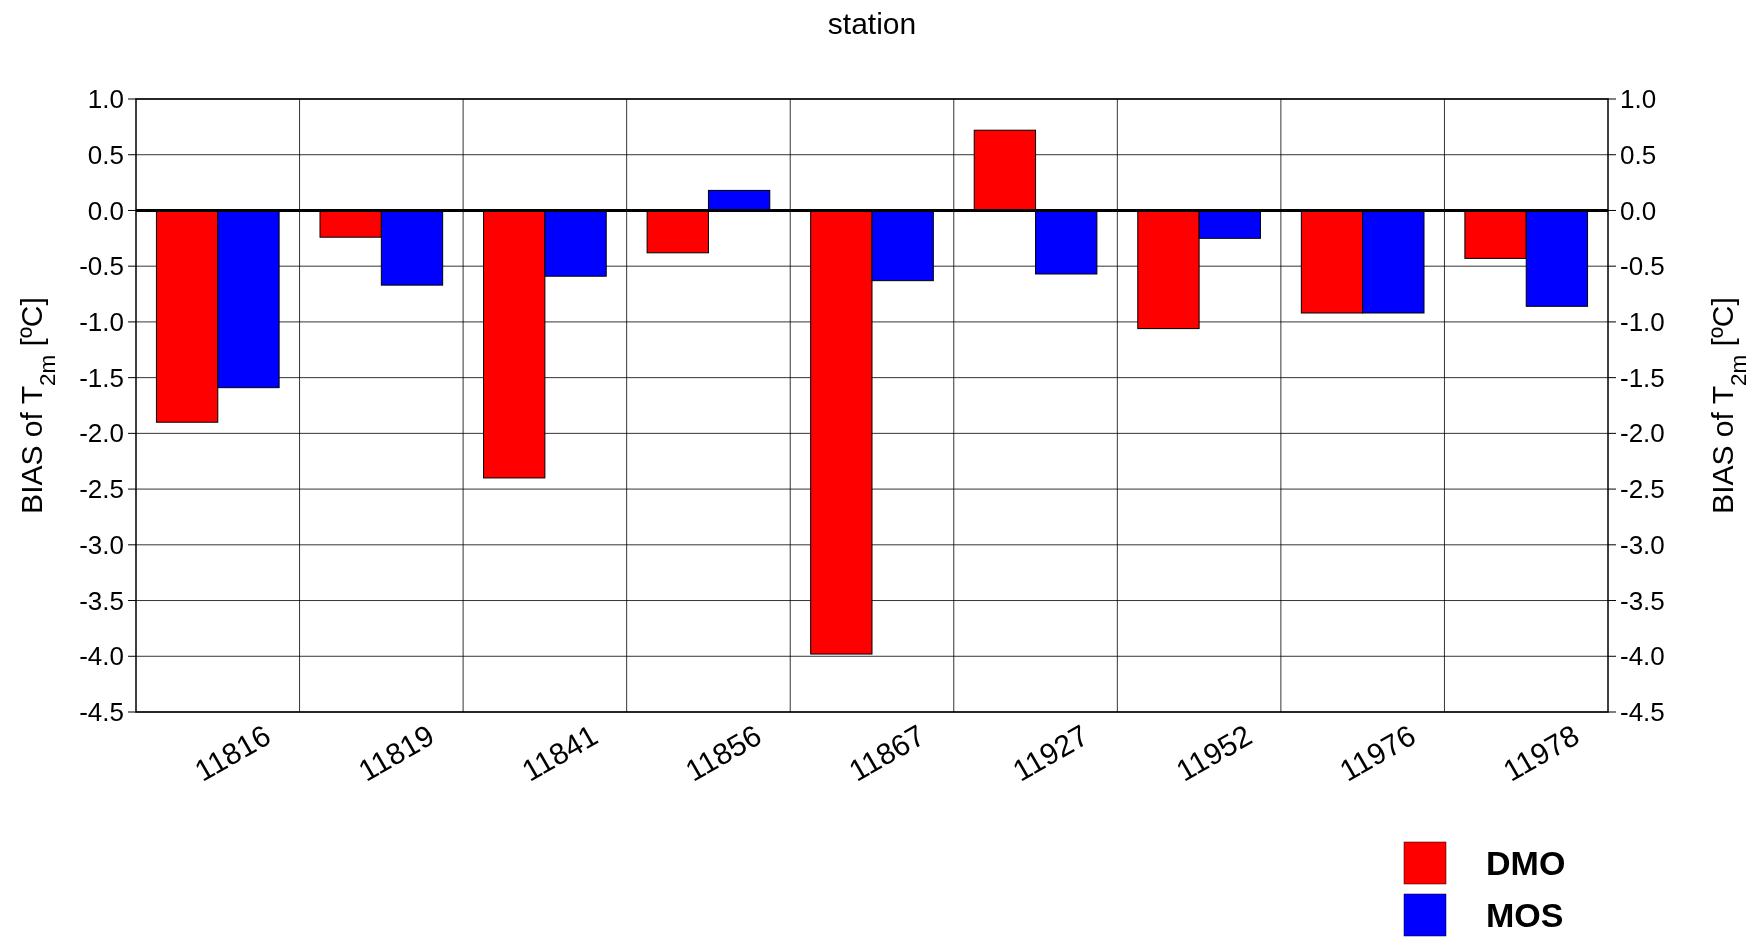 This screenshot has width=1751, height=948. What do you see at coordinates (1638, 154) in the screenshot?
I see `y2-tick-label: 0.5` at bounding box center [1638, 154].